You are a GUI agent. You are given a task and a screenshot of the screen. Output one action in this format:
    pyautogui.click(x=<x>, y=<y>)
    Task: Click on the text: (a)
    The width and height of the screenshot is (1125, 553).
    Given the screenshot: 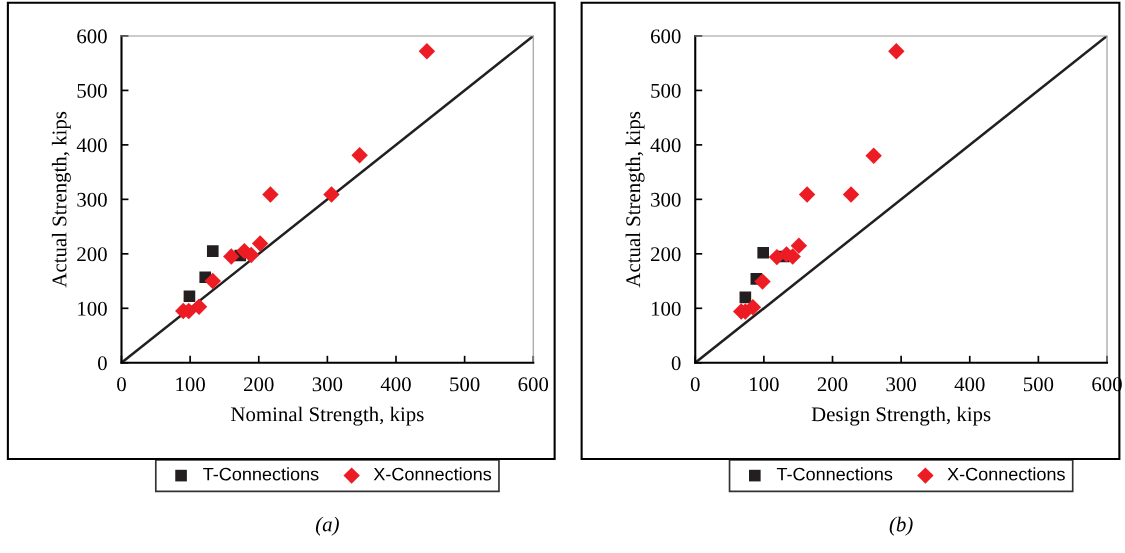 What is the action you would take?
    pyautogui.click(x=327, y=526)
    